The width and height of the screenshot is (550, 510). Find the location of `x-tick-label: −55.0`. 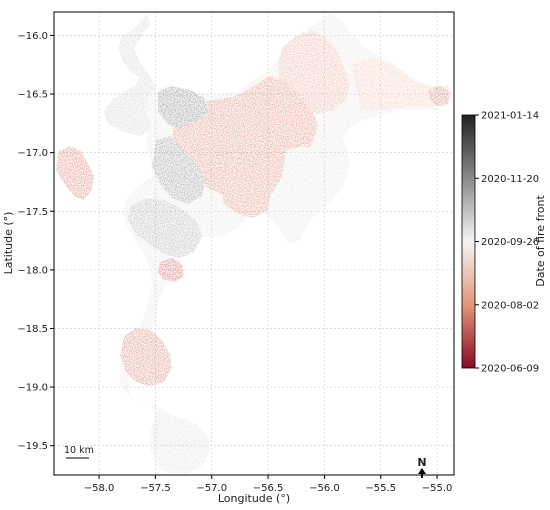

x-tick-label: −55.0 is located at coordinates (437, 488).